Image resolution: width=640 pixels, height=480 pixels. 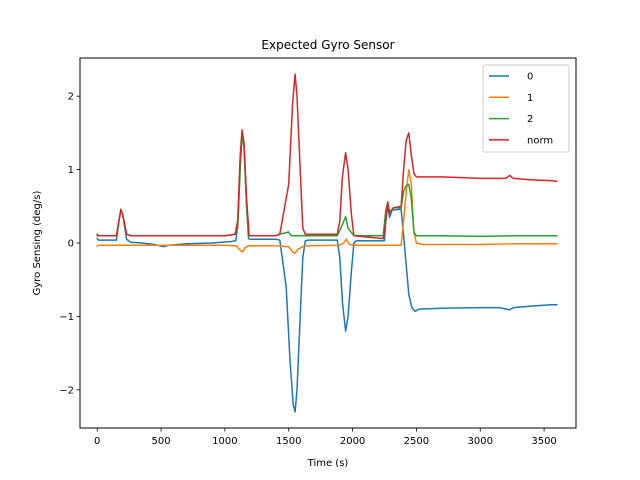 What do you see at coordinates (71, 170) in the screenshot?
I see `y-tick-label: 1` at bounding box center [71, 170].